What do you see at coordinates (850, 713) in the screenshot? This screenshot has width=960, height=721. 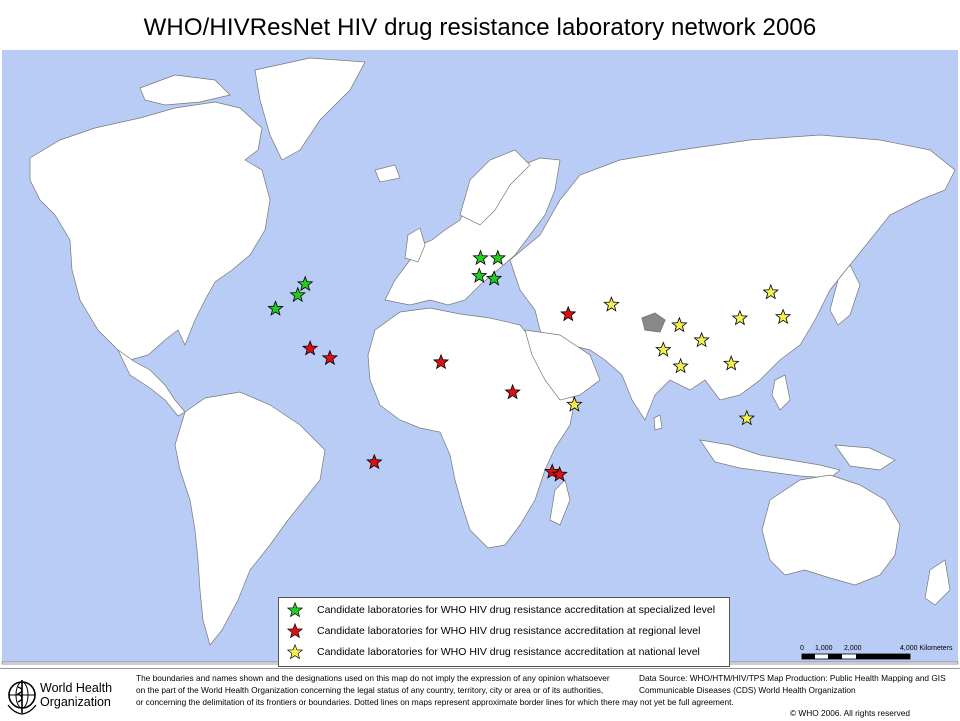 I see `copyright: © WHO 2006. All rights reserved` at bounding box center [850, 713].